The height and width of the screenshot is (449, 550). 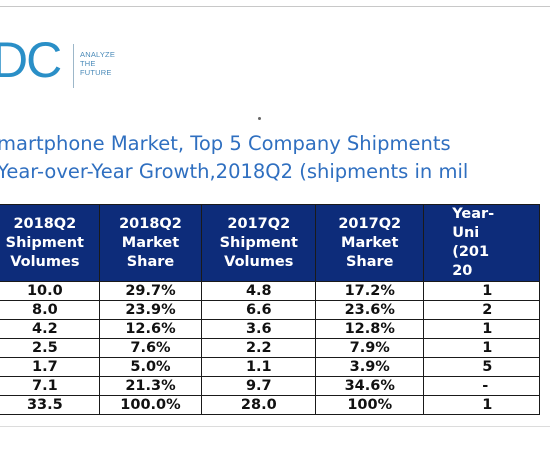 What do you see at coordinates (259, 386) in the screenshot?
I see `table-cell: 9.7` at bounding box center [259, 386].